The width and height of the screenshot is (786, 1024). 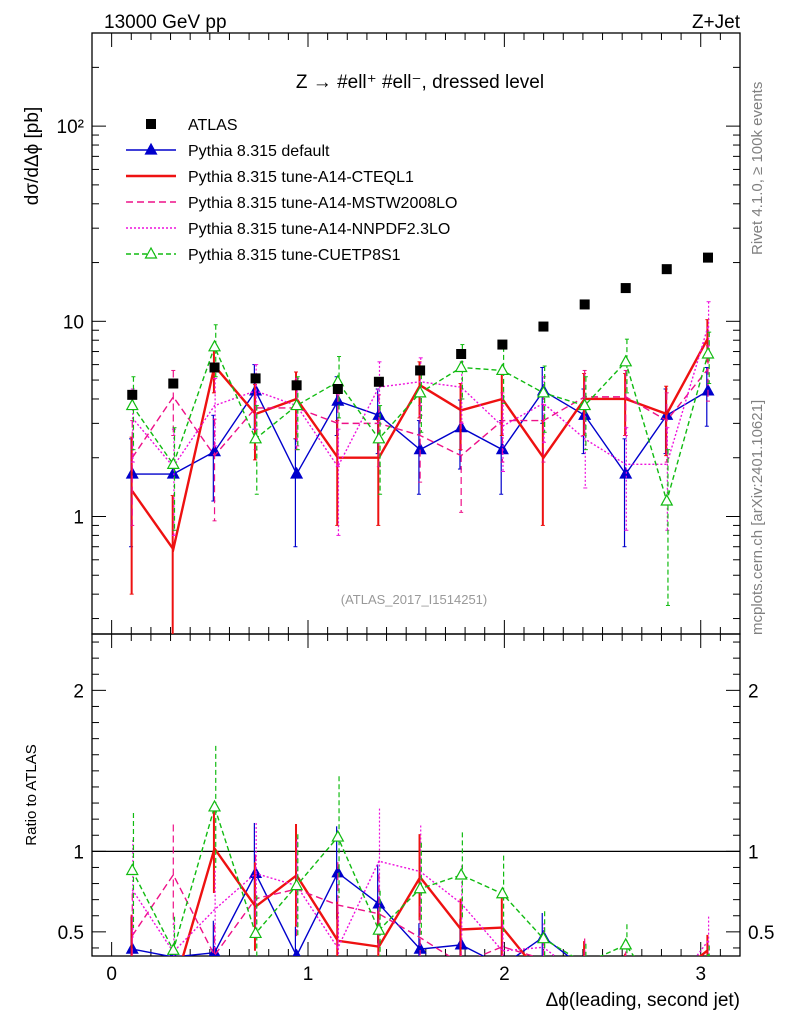 I want to click on x-tick-label: 1, so click(x=308, y=974).